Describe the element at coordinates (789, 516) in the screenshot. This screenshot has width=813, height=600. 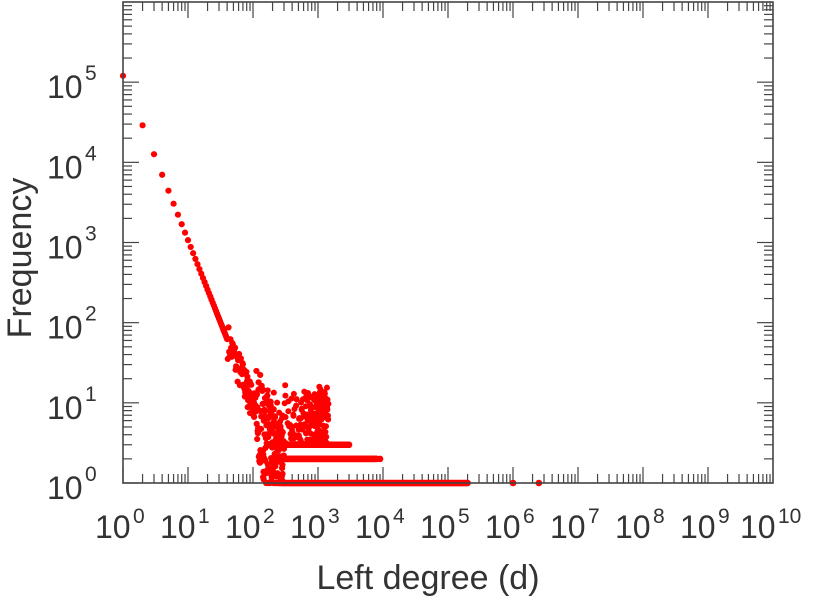
I see `x-tick-label-exponent: 10` at that location.